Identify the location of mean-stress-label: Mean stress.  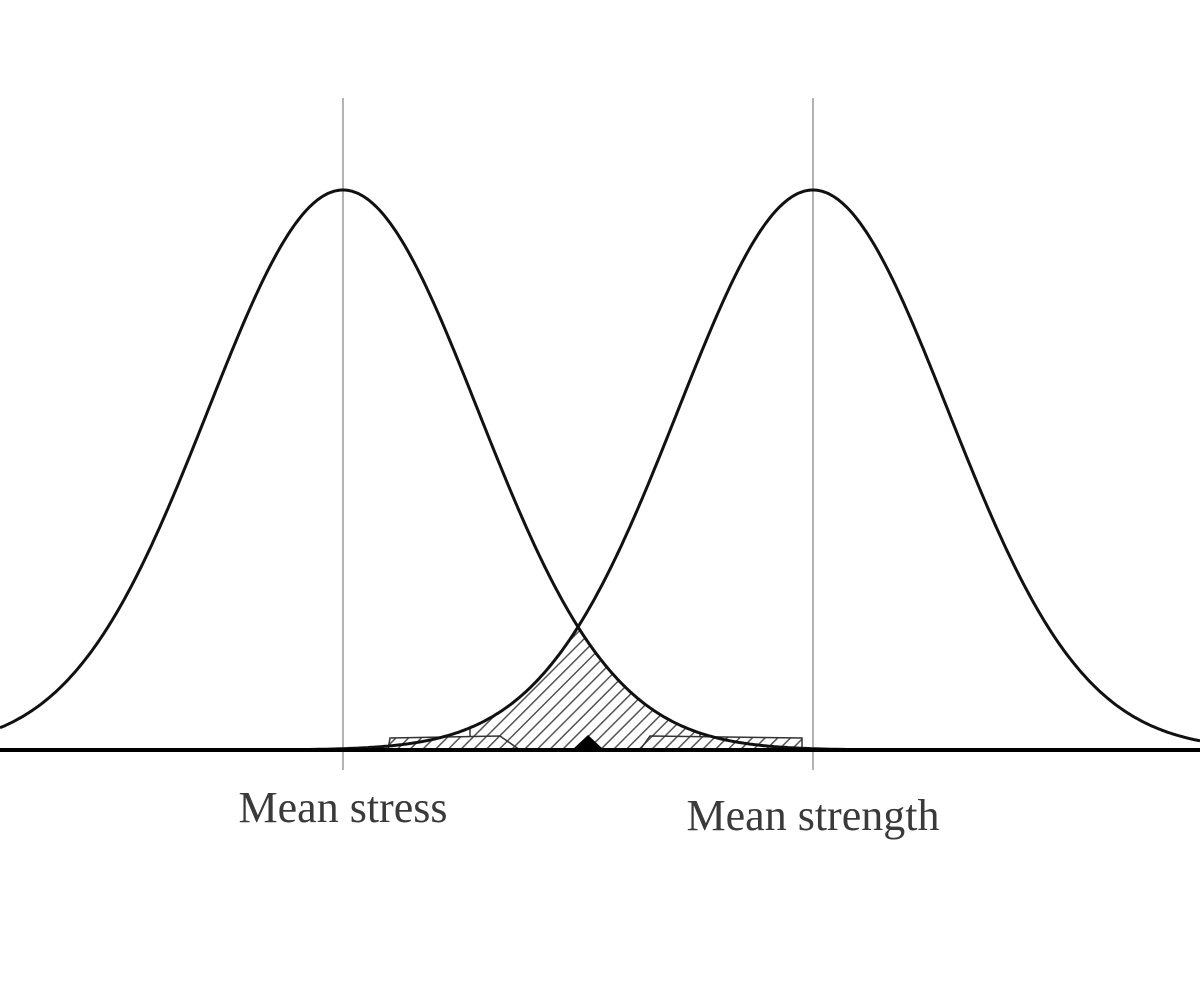
(343, 807).